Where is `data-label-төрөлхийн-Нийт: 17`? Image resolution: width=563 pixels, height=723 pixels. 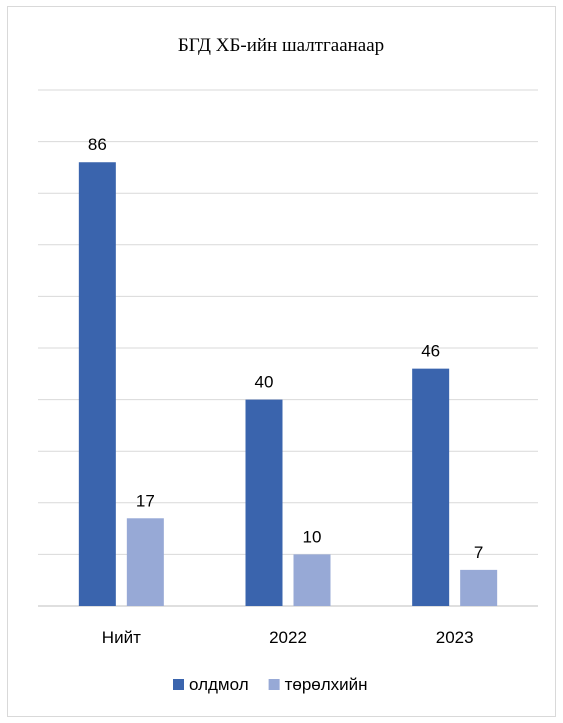 data-label-төрөлхийн-Нийт: 17 is located at coordinates (145, 500).